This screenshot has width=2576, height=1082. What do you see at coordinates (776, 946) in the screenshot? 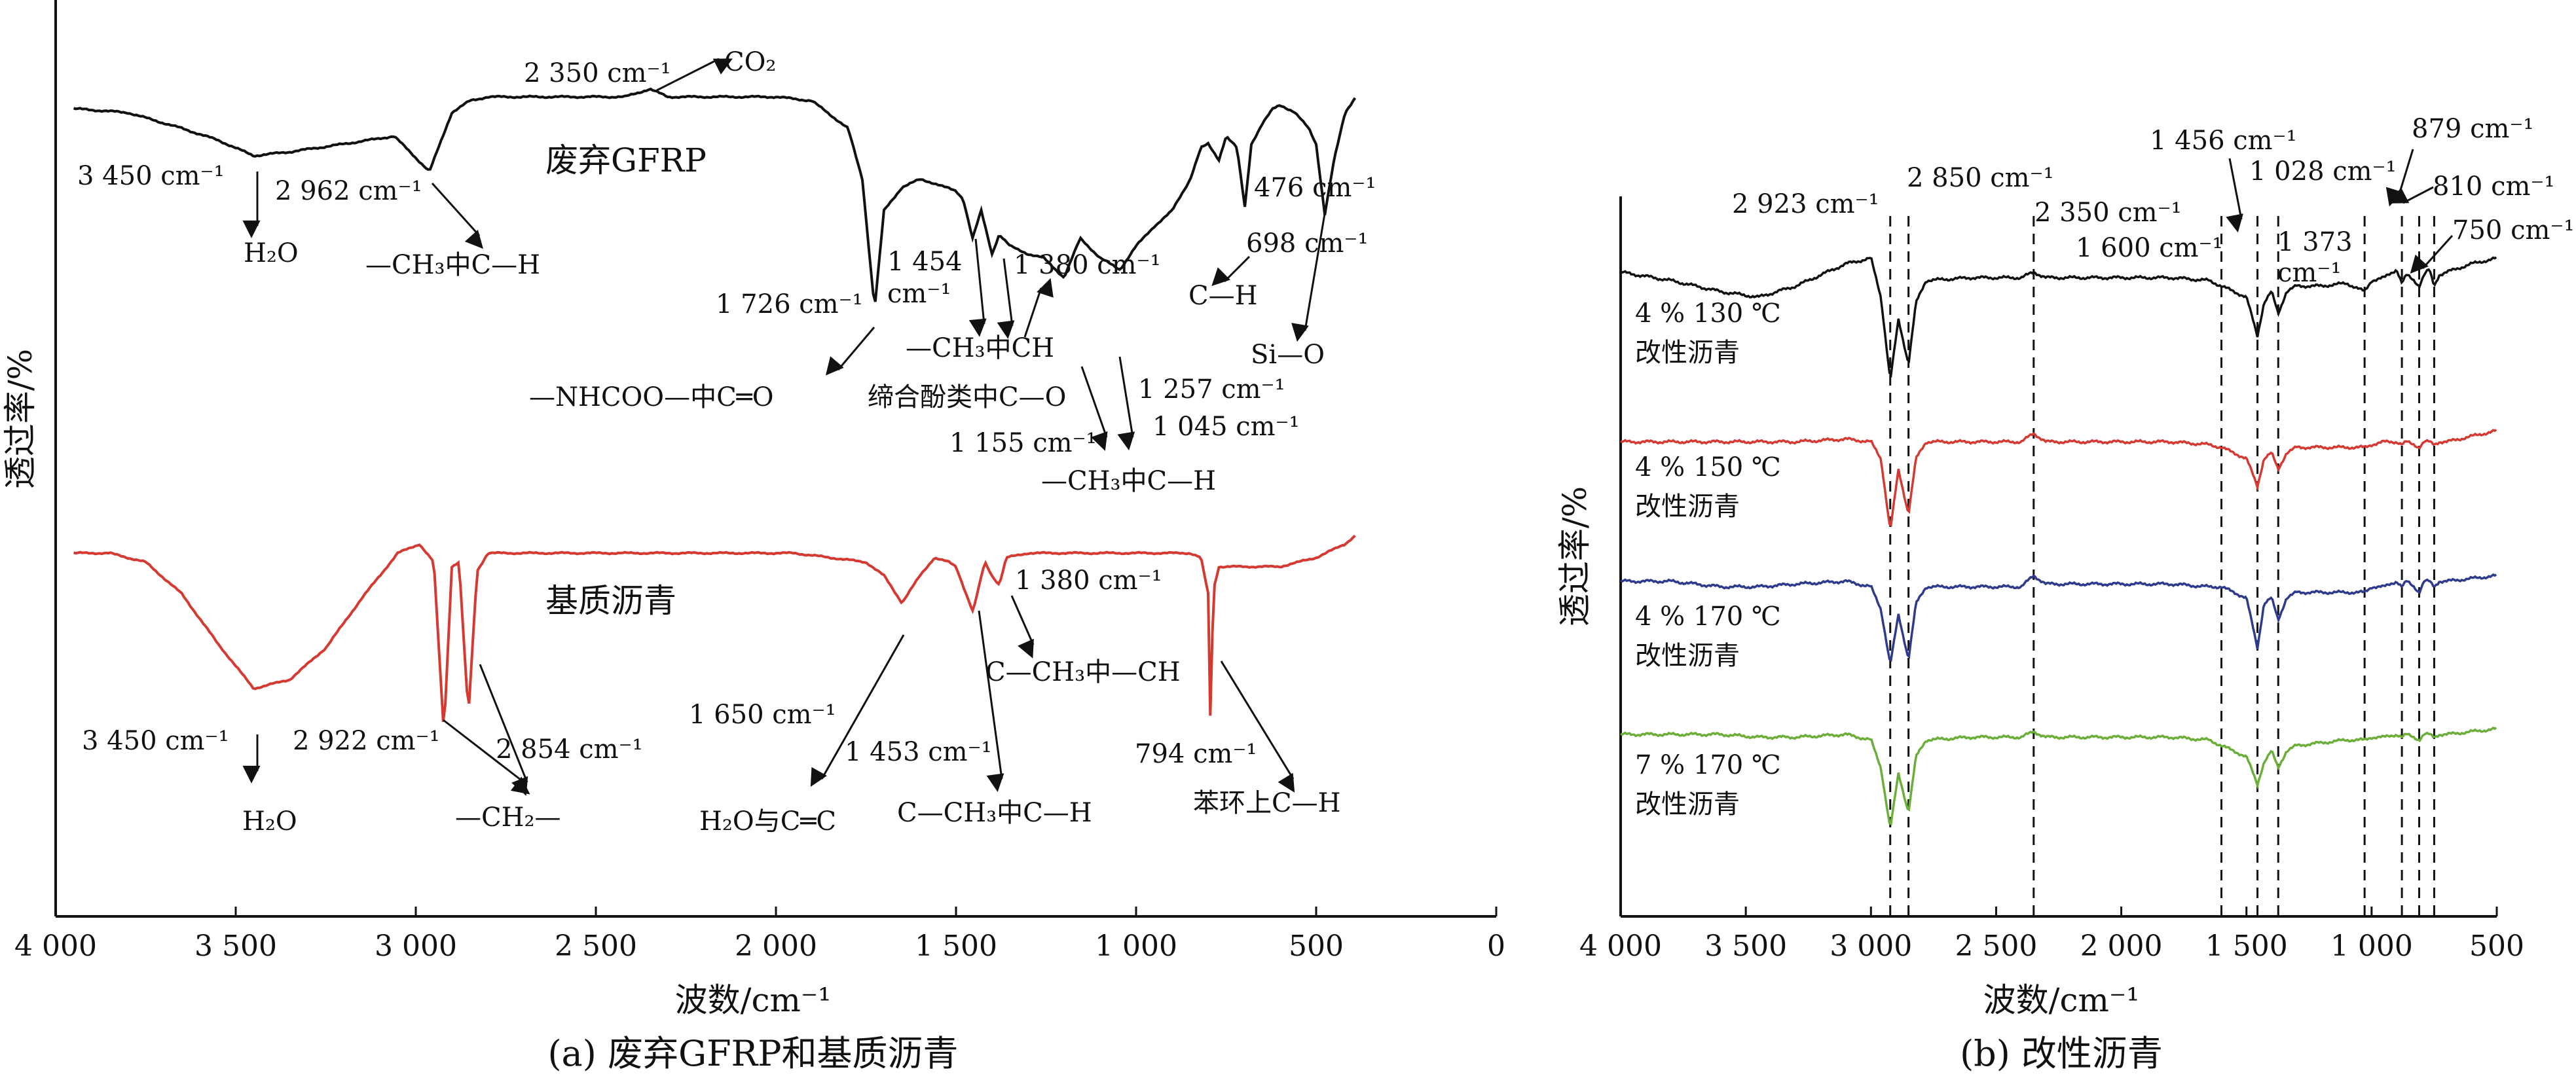
I see `panel-a-x-tick-label: 2 000` at bounding box center [776, 946].